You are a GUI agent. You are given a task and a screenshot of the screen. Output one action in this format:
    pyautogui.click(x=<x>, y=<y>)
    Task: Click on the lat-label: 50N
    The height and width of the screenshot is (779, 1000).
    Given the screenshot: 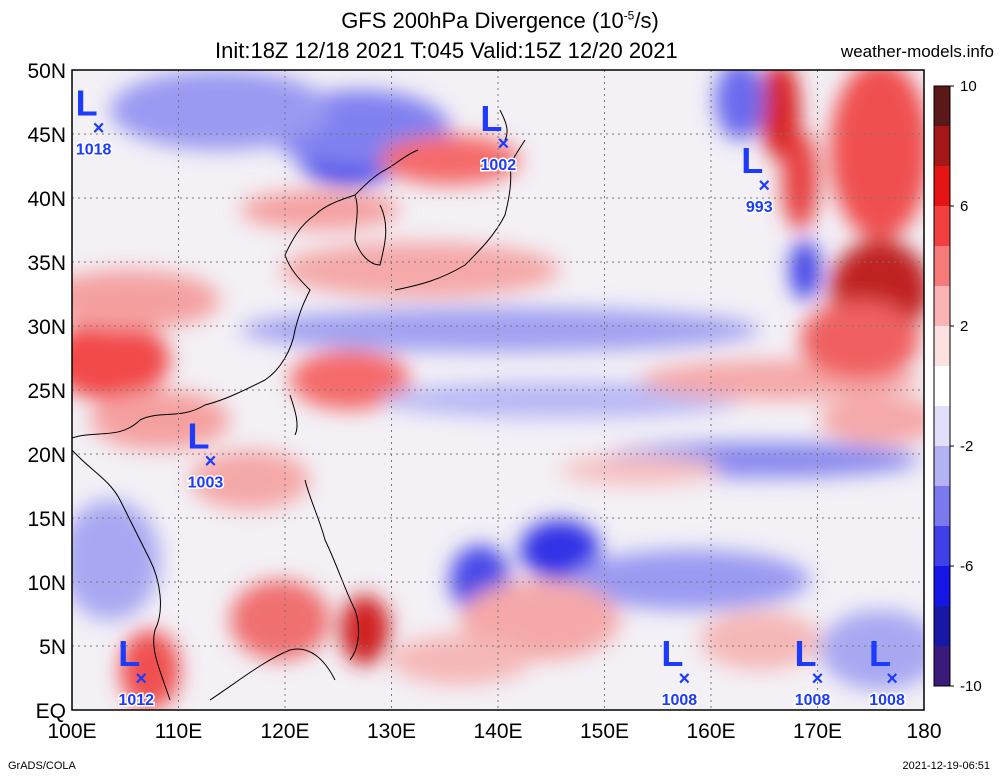 What is the action you would take?
    pyautogui.click(x=46, y=71)
    